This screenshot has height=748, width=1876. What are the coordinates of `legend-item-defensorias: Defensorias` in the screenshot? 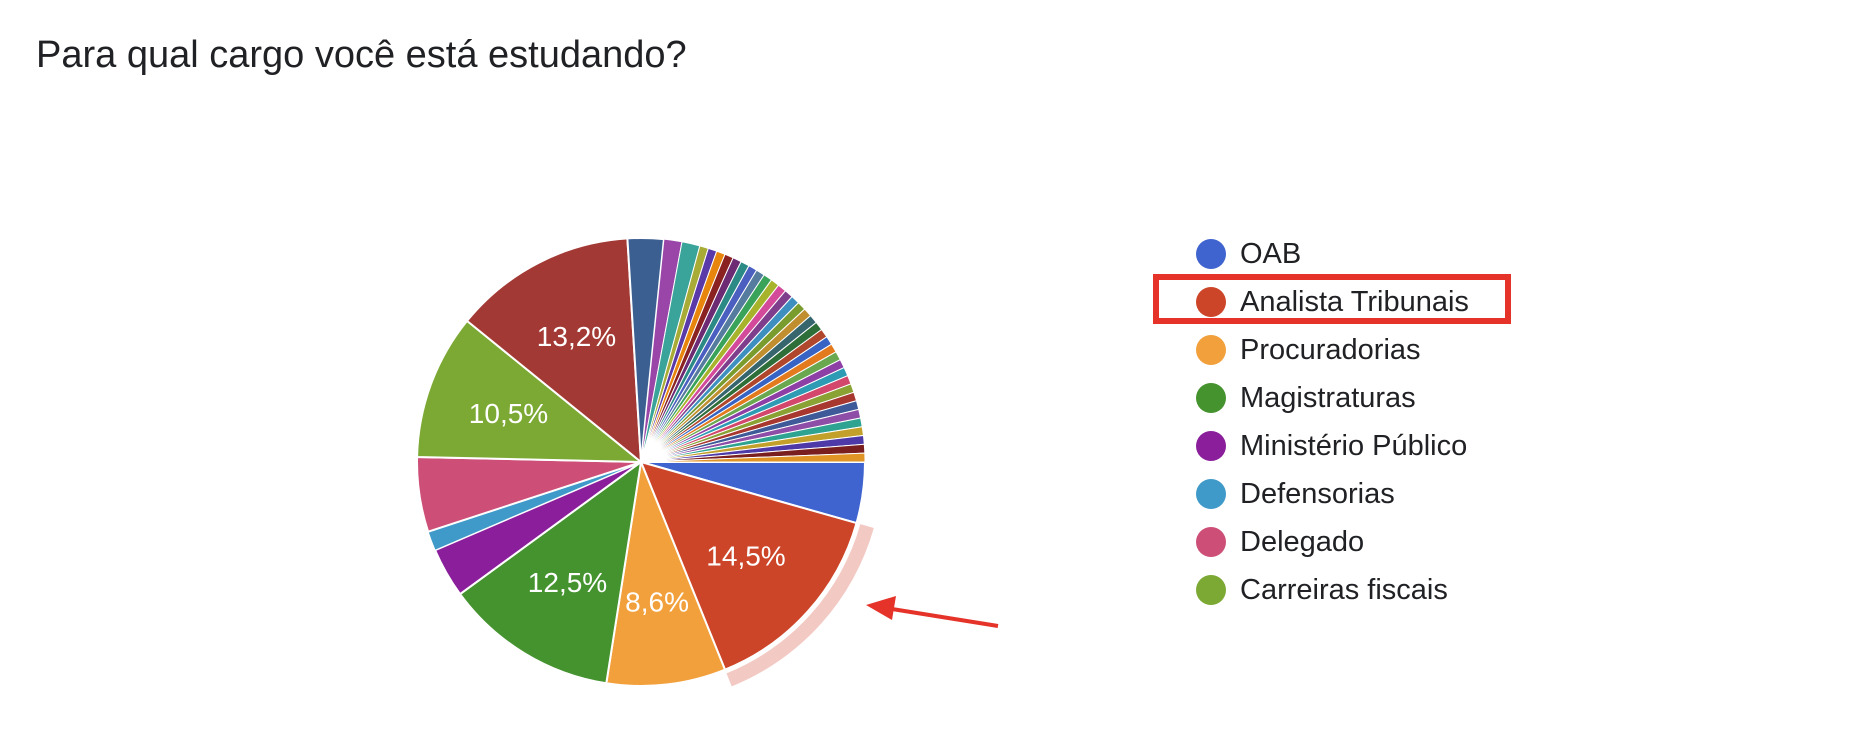 It's located at (1332, 494).